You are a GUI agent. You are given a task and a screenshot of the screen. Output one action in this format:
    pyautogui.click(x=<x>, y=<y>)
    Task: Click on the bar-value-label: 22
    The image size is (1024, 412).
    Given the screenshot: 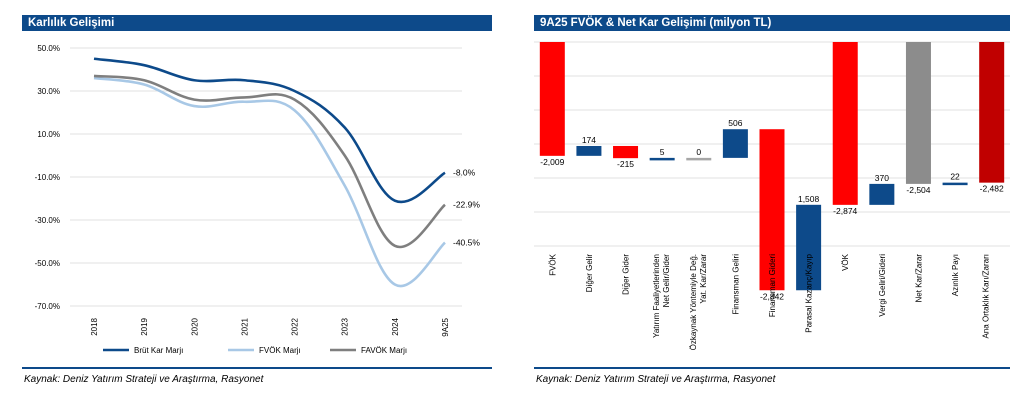 What is the action you would take?
    pyautogui.click(x=955, y=177)
    